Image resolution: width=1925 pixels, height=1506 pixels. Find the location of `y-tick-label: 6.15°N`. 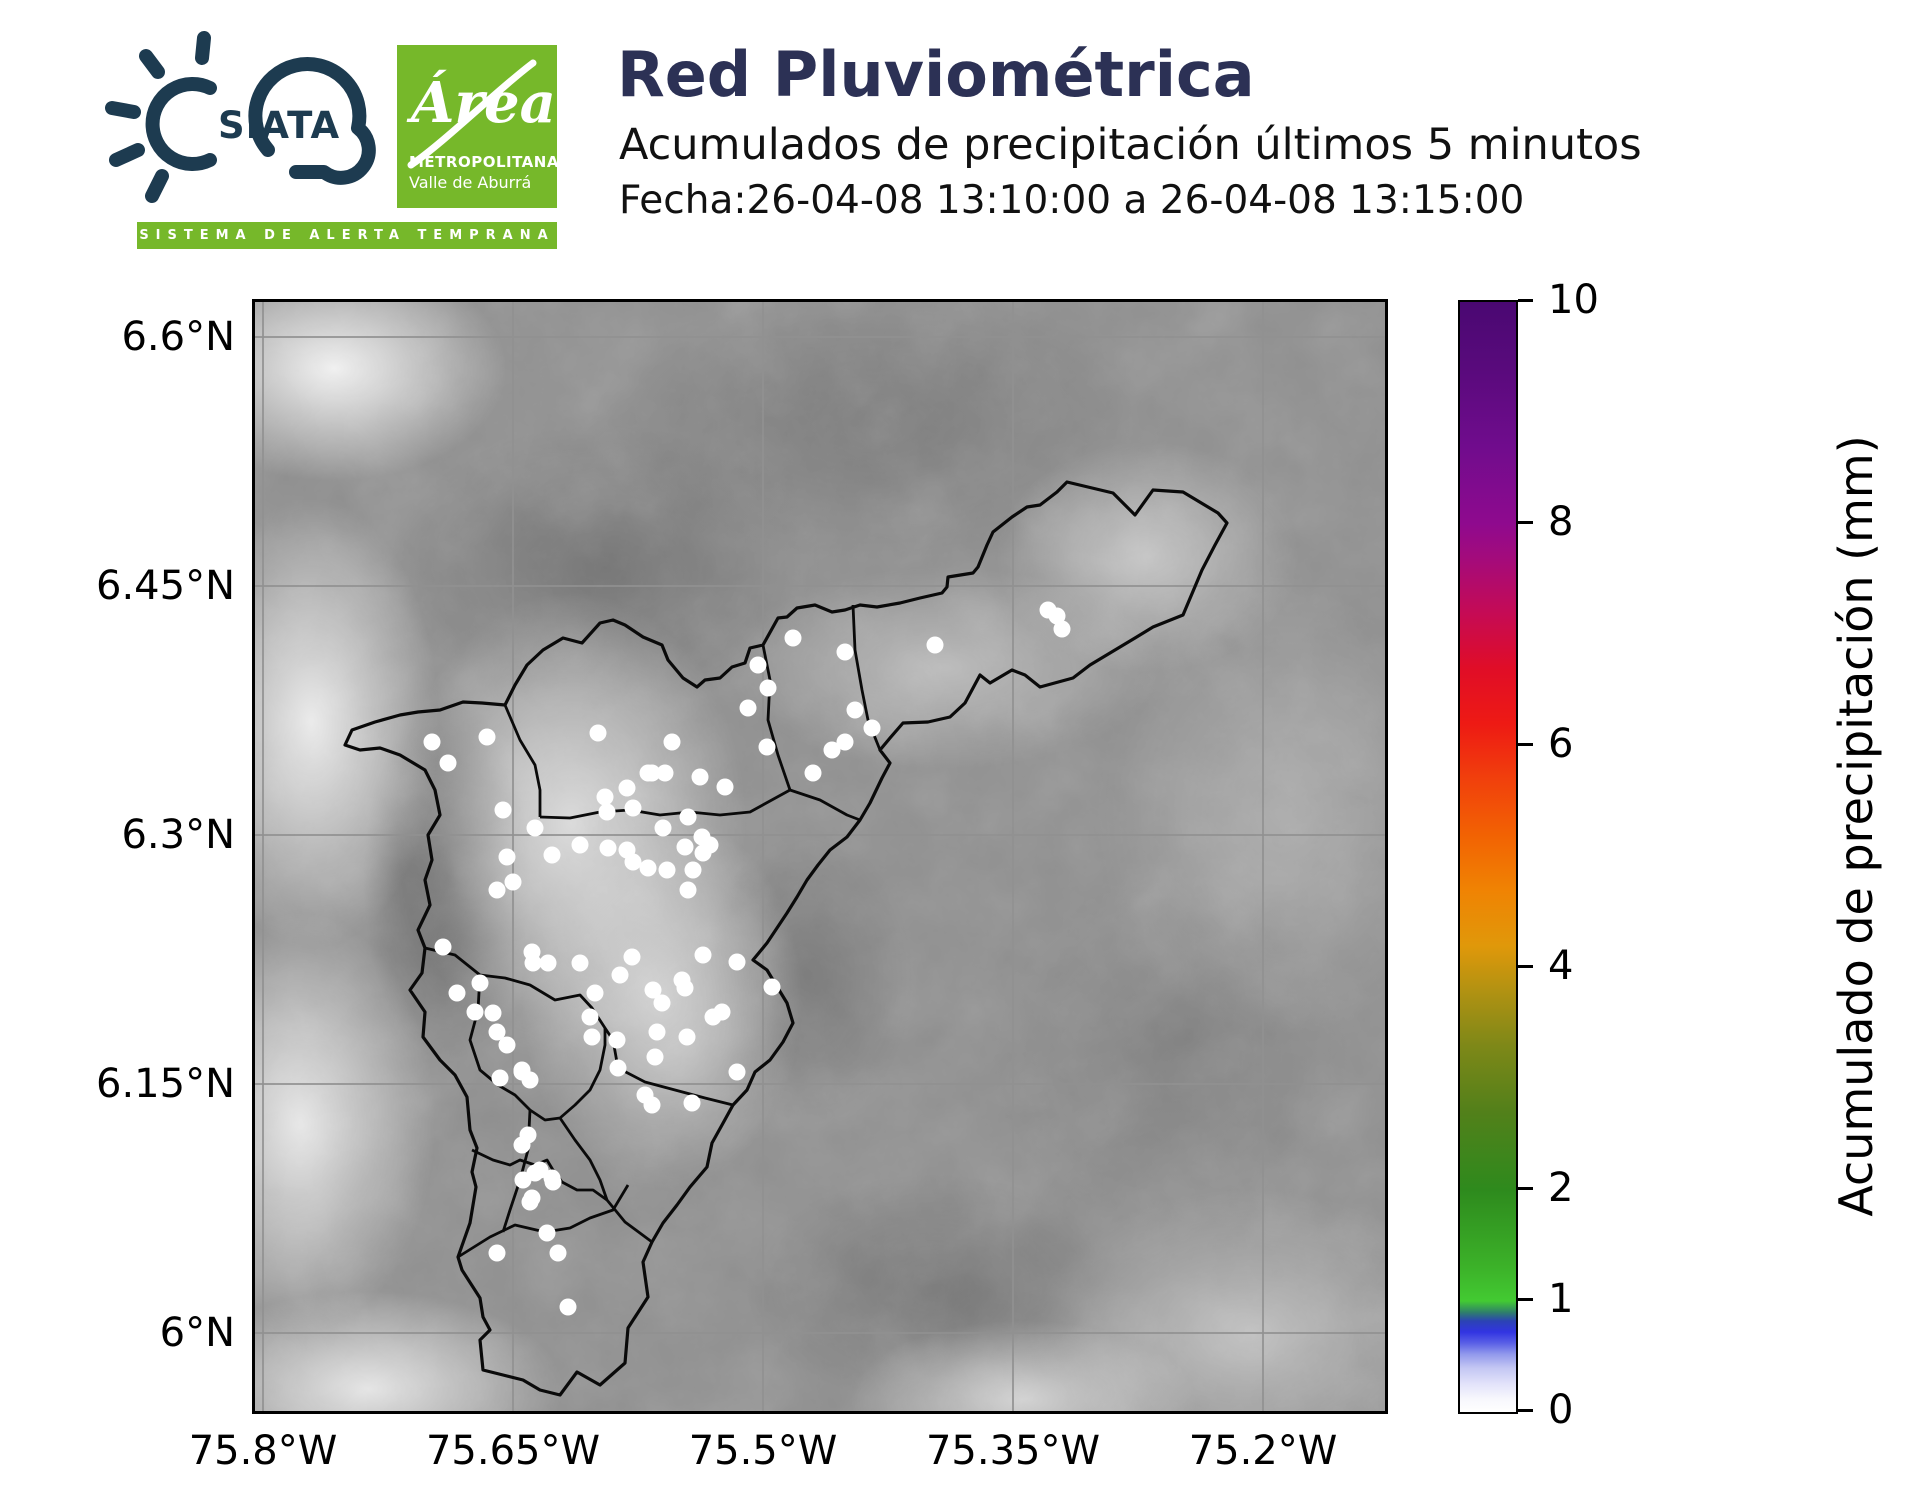

y-tick-label: 6.15°N is located at coordinates (165, 1084).